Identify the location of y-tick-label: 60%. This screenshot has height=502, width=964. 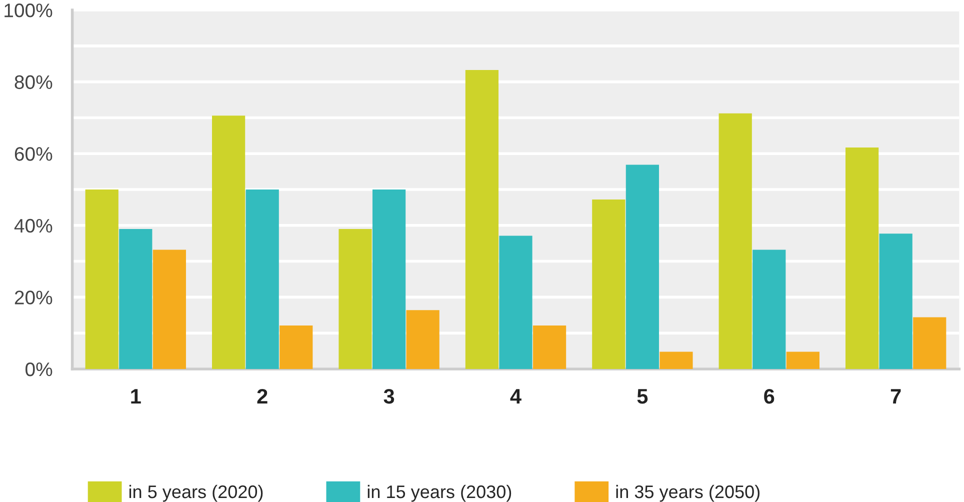
(33, 154).